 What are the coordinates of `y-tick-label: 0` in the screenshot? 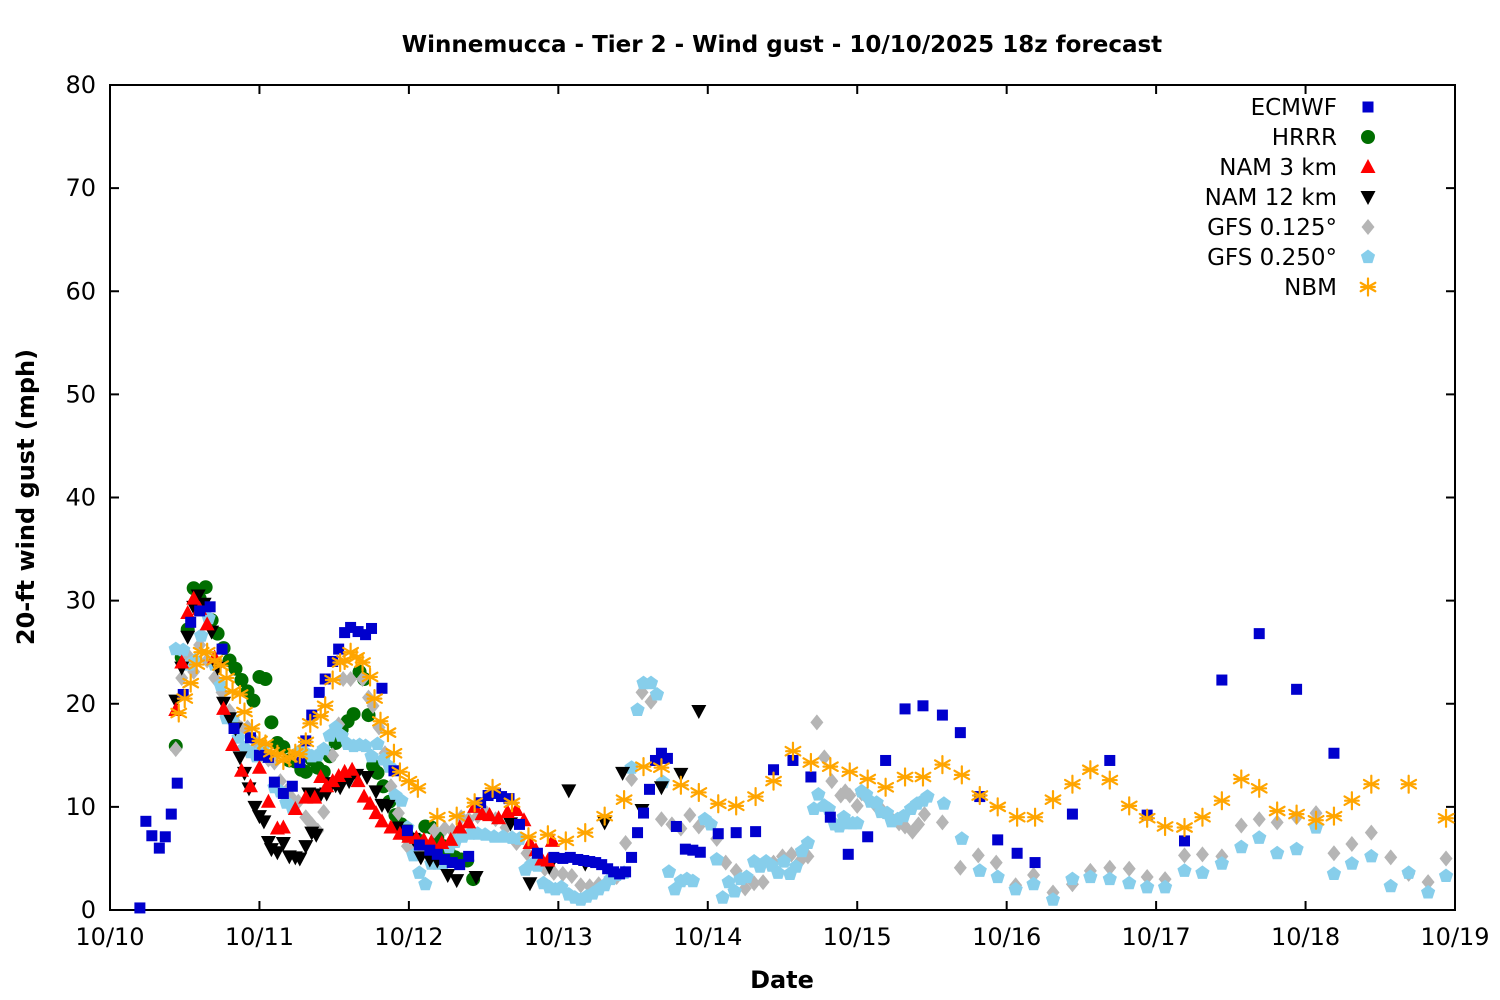 It's located at (88, 910).